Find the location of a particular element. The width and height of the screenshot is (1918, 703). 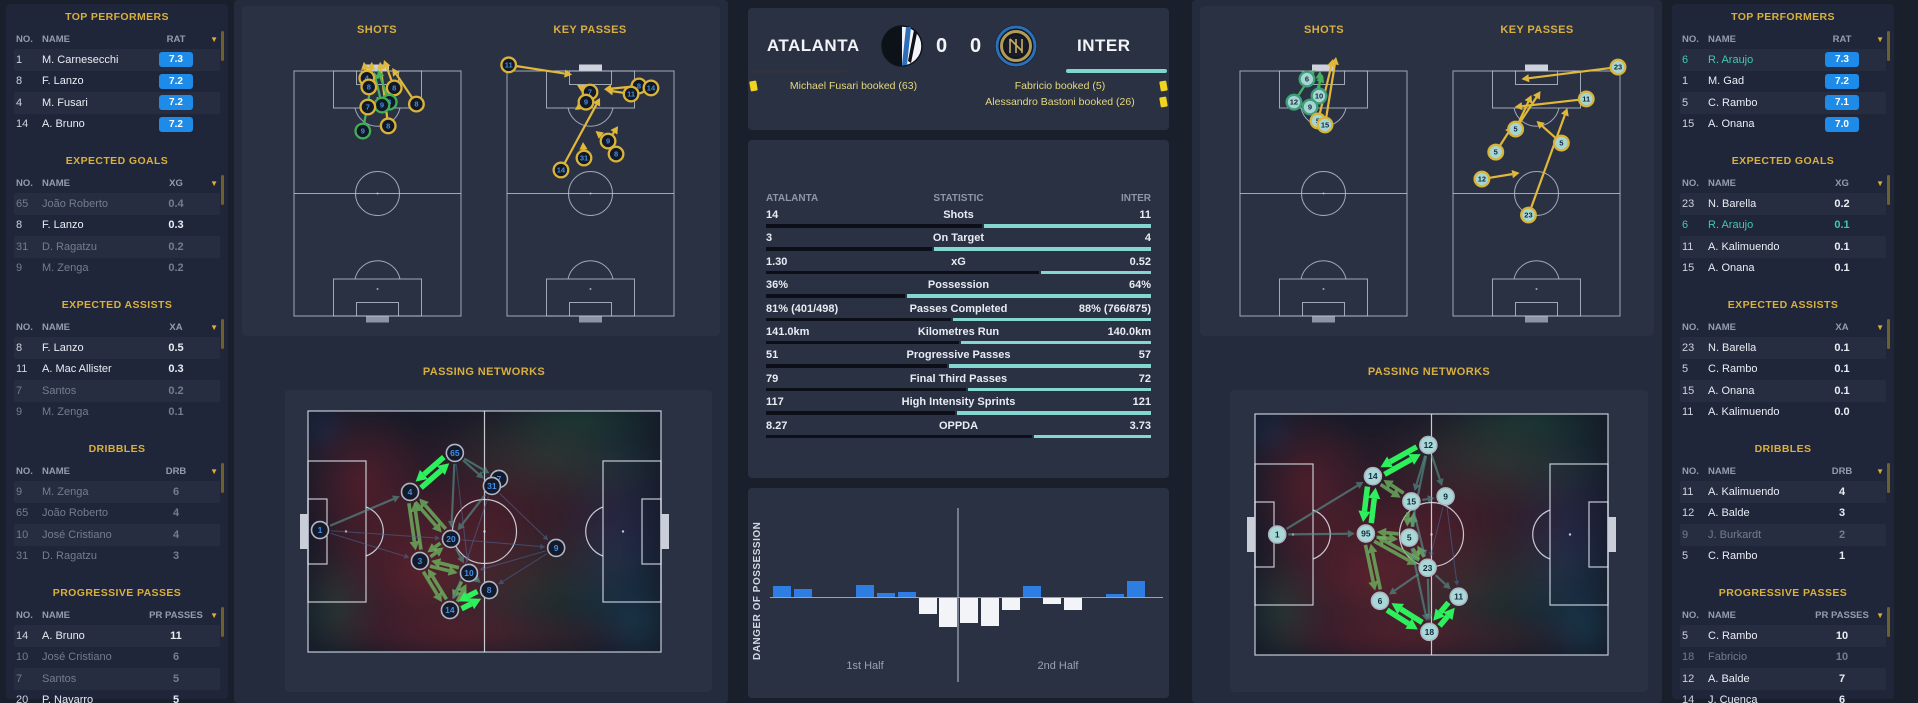

table-row: 9 M. Zenga 6 is located at coordinates (117, 492).